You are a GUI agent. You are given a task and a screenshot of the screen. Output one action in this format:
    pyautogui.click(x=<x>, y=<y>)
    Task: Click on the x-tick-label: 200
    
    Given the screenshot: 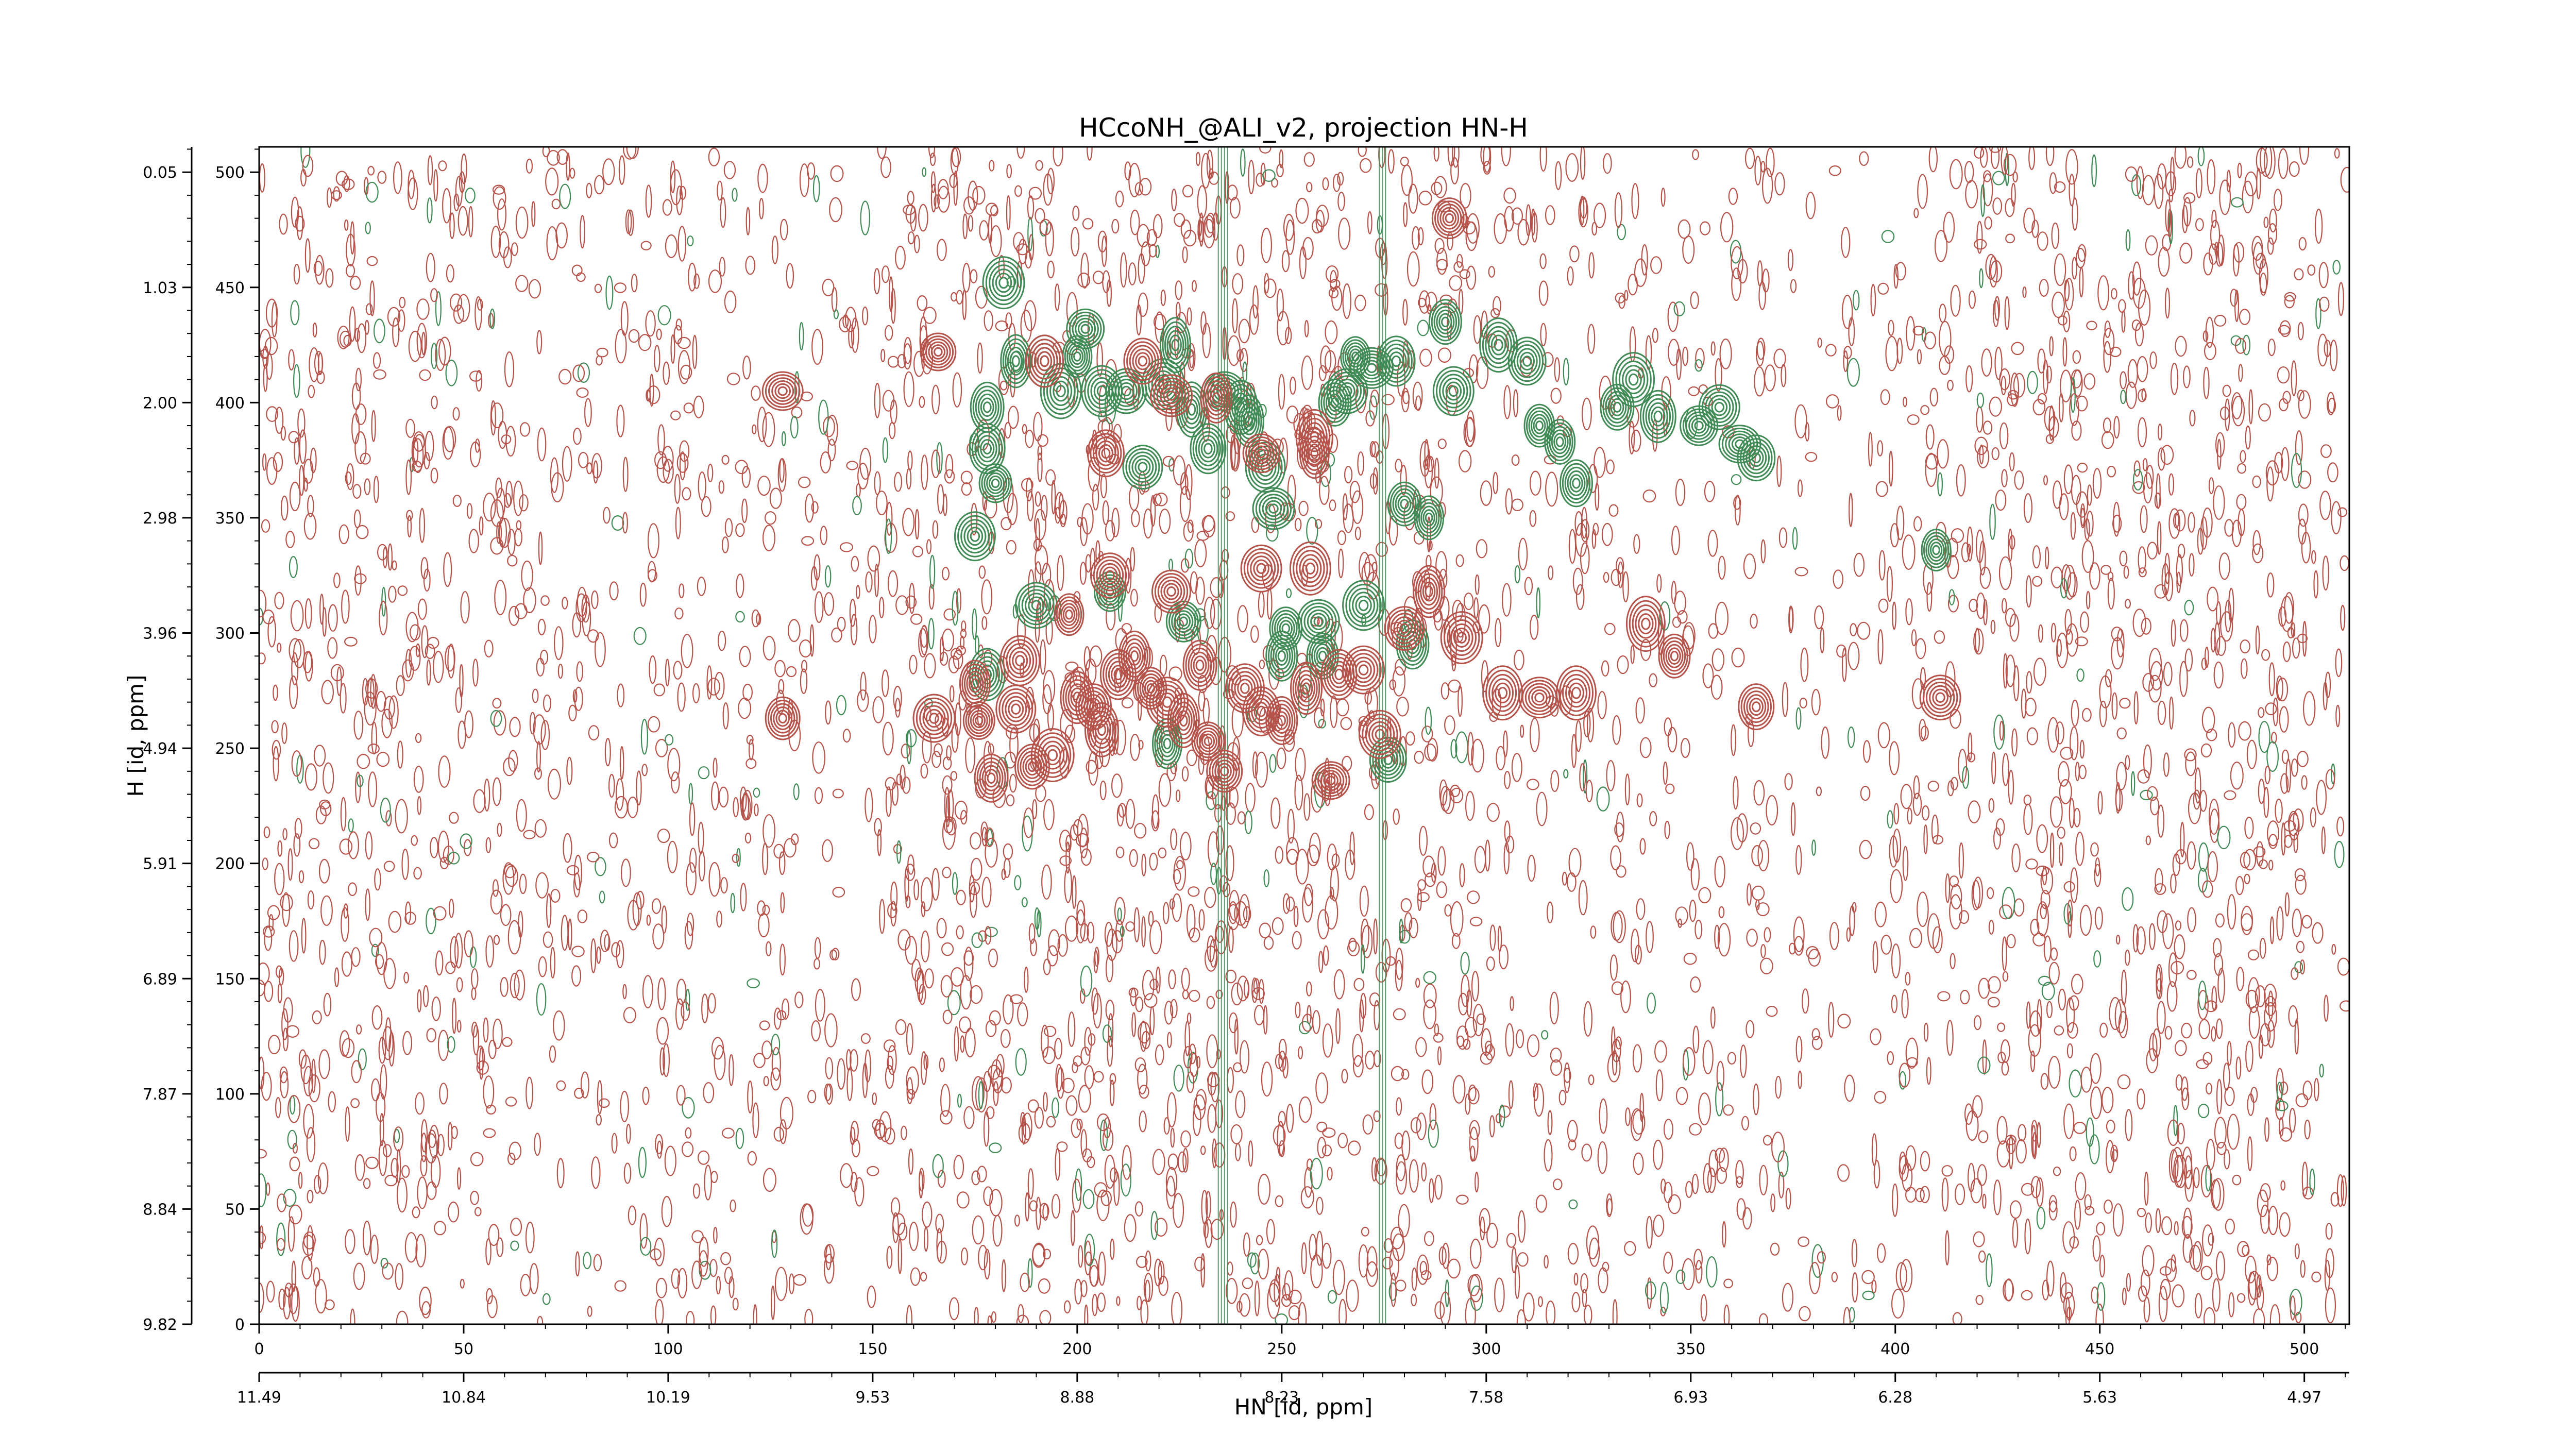 What is the action you would take?
    pyautogui.click(x=1077, y=1349)
    